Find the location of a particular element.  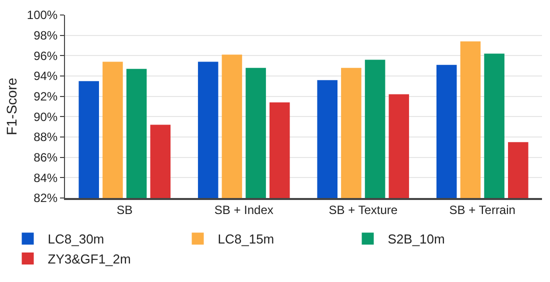

y-axis-title: F1-Score is located at coordinates (11, 107).